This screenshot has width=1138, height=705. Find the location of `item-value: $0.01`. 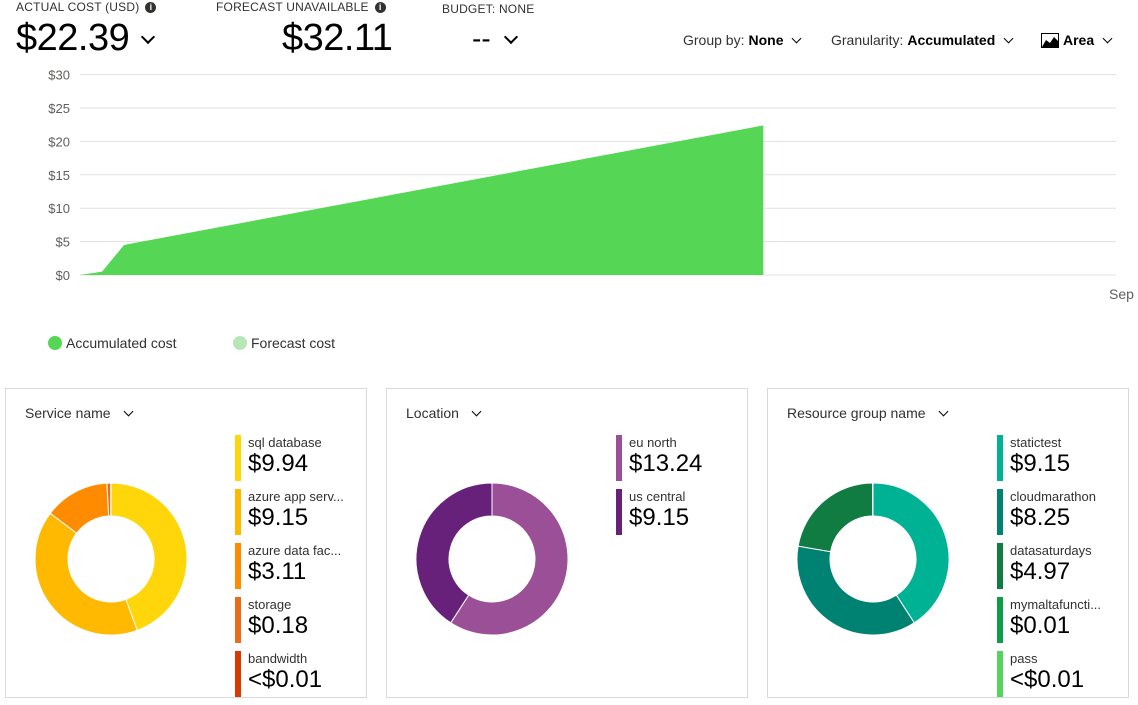

item-value: $0.01 is located at coordinates (1055, 626).